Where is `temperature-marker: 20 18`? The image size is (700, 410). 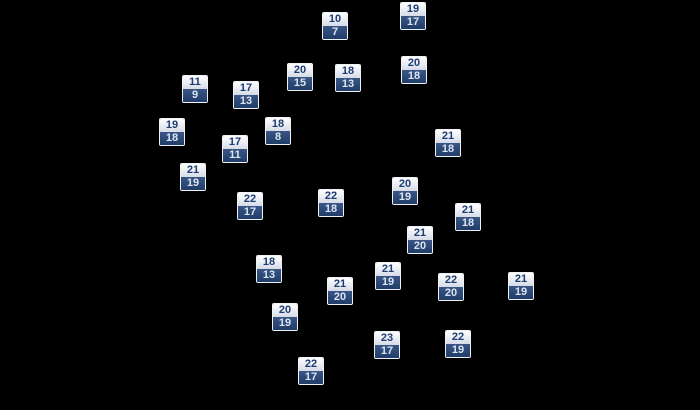
temperature-marker: 20 18 is located at coordinates (414, 70).